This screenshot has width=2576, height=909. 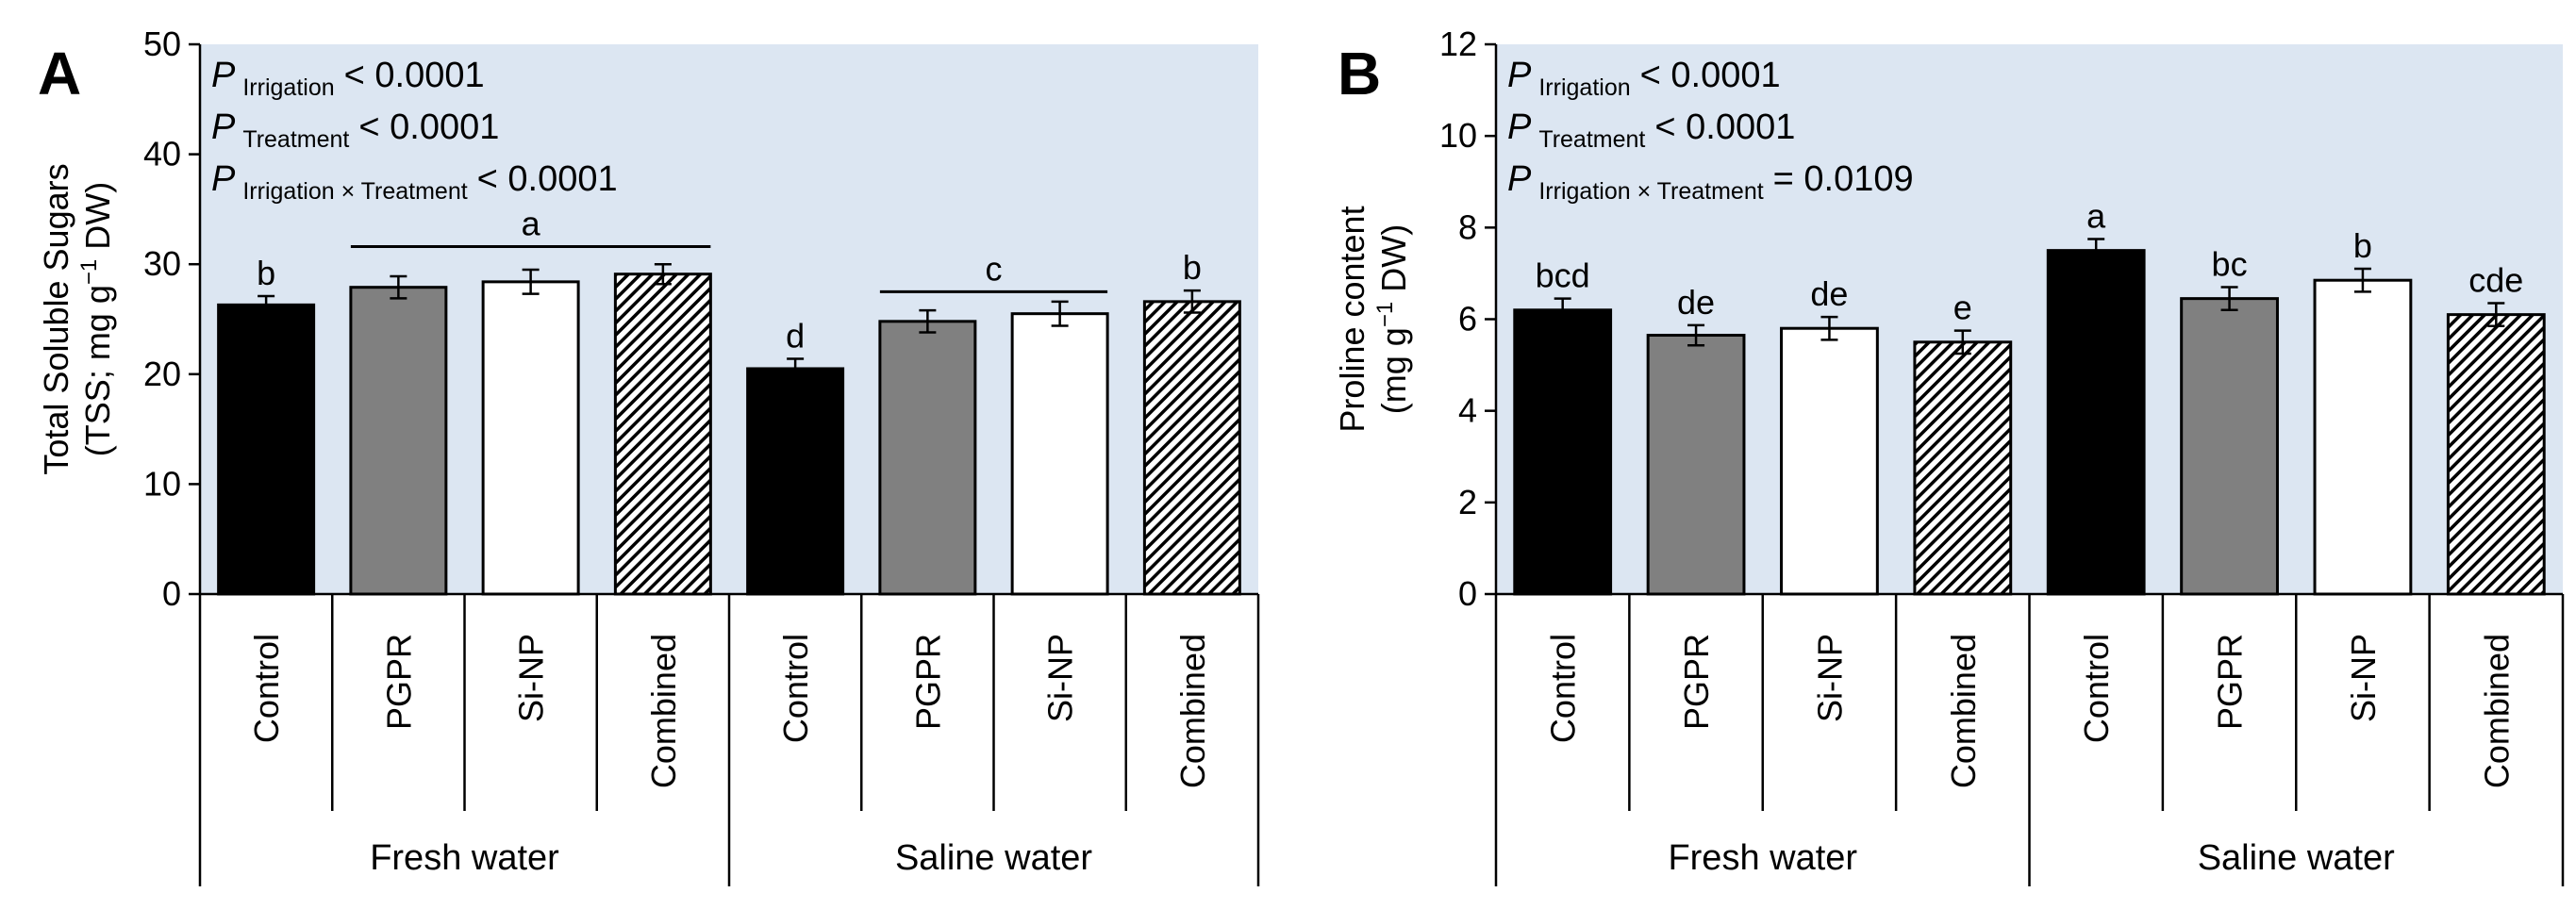 What do you see at coordinates (171, 593) in the screenshot?
I see `pa-y-tick-label: 0` at bounding box center [171, 593].